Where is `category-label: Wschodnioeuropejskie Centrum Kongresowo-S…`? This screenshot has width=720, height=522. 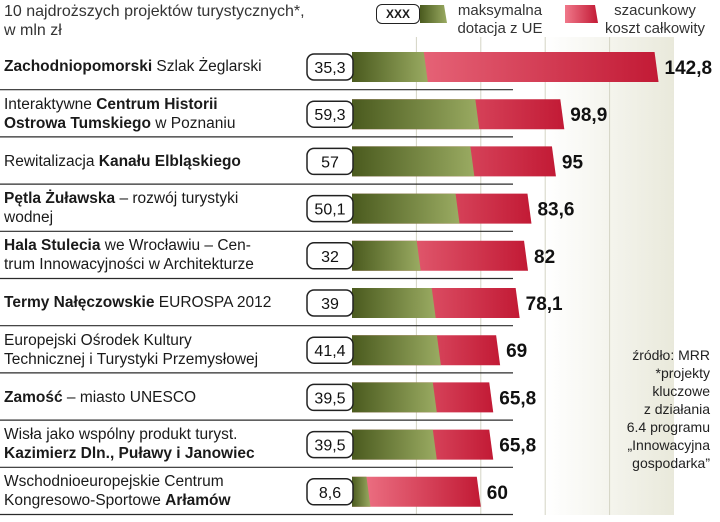 category-label: Wschodnioeuropejskie Centrum Kongresowo-S… is located at coordinates (117, 491).